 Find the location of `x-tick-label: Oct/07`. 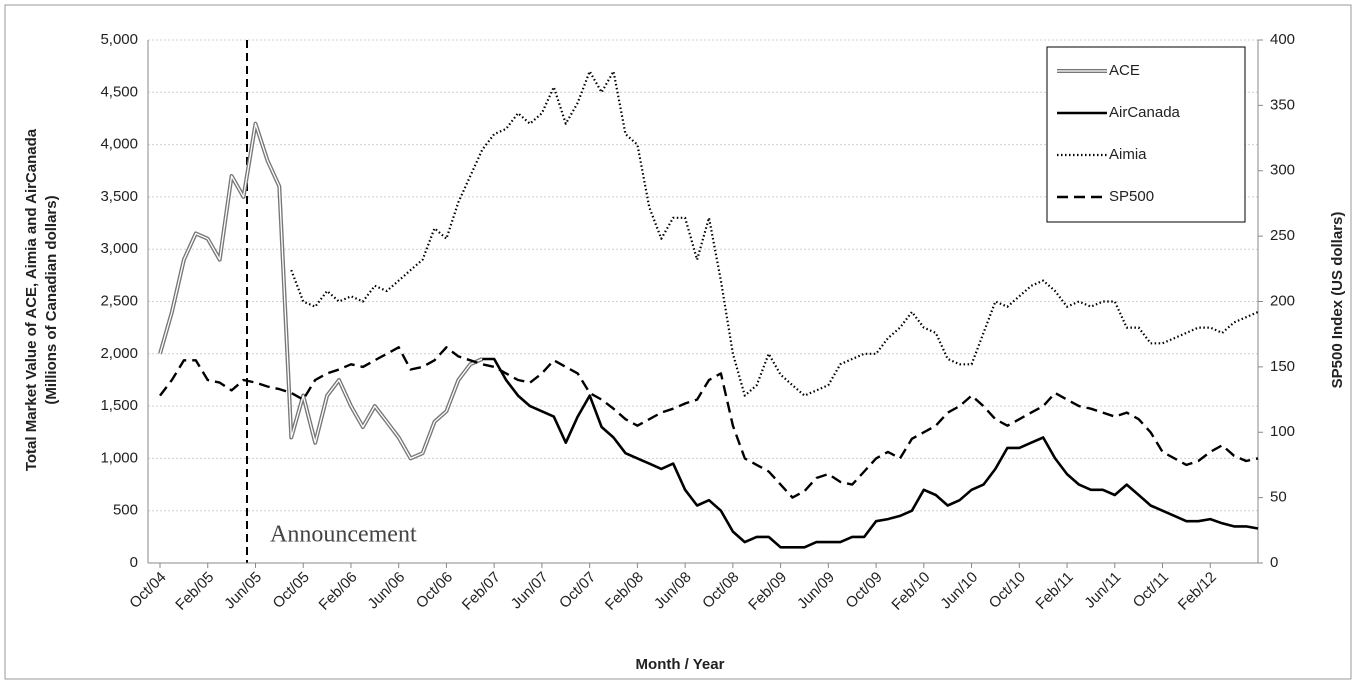

x-tick-label: Oct/07 is located at coordinates (577, 590).